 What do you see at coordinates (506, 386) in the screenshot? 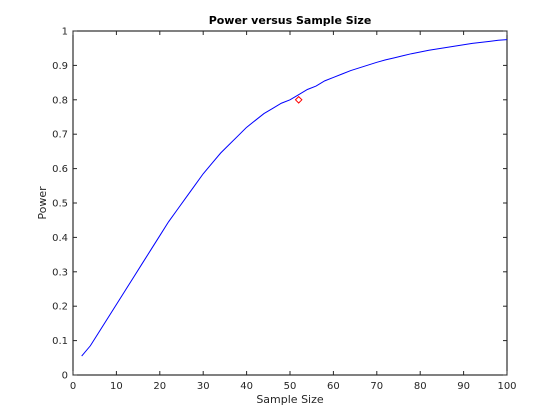
I see `x-tick-label: 100` at bounding box center [506, 386].